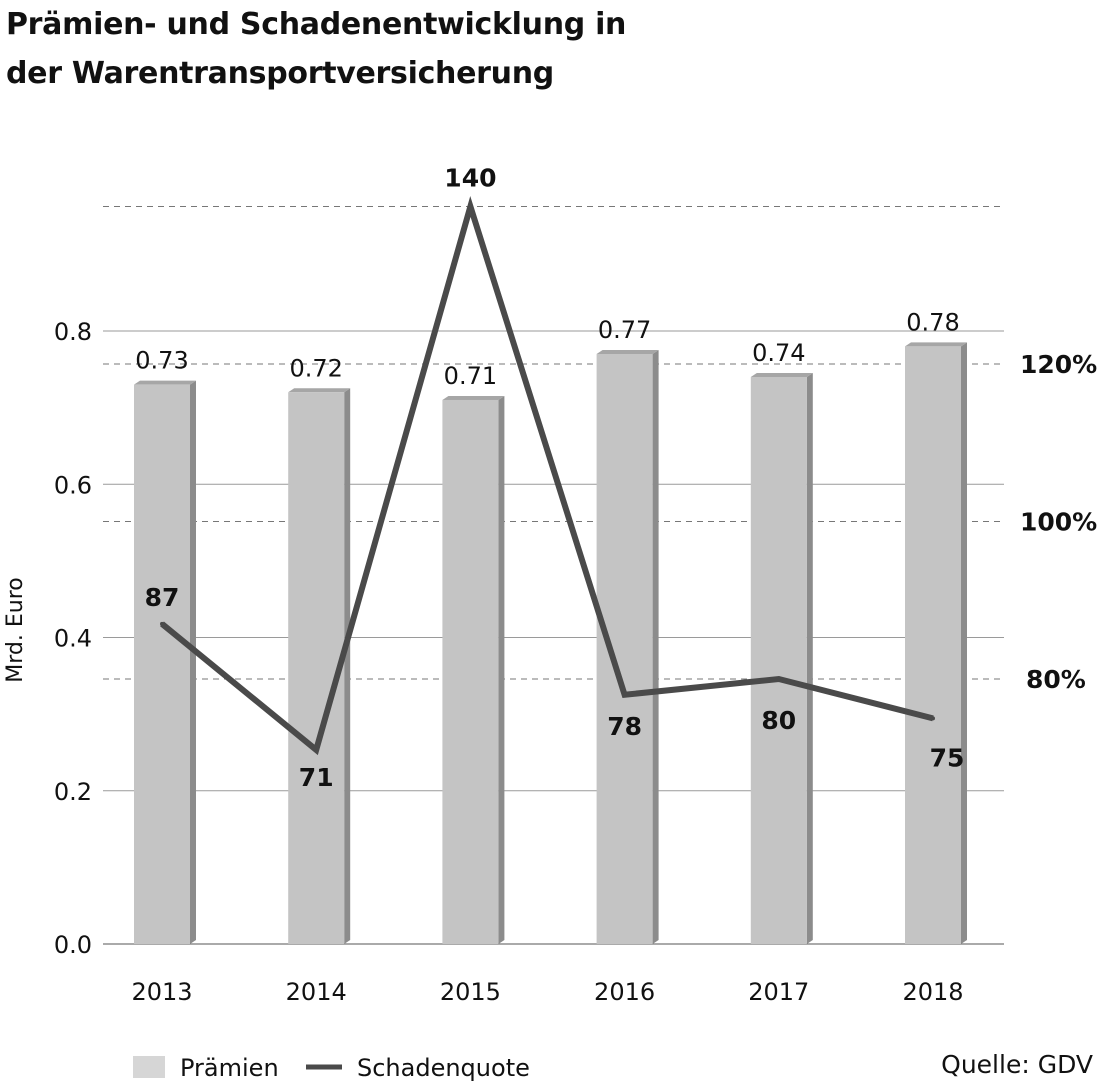  Describe the element at coordinates (778, 353) in the screenshot. I see `bar-data-label: 0.74` at that location.